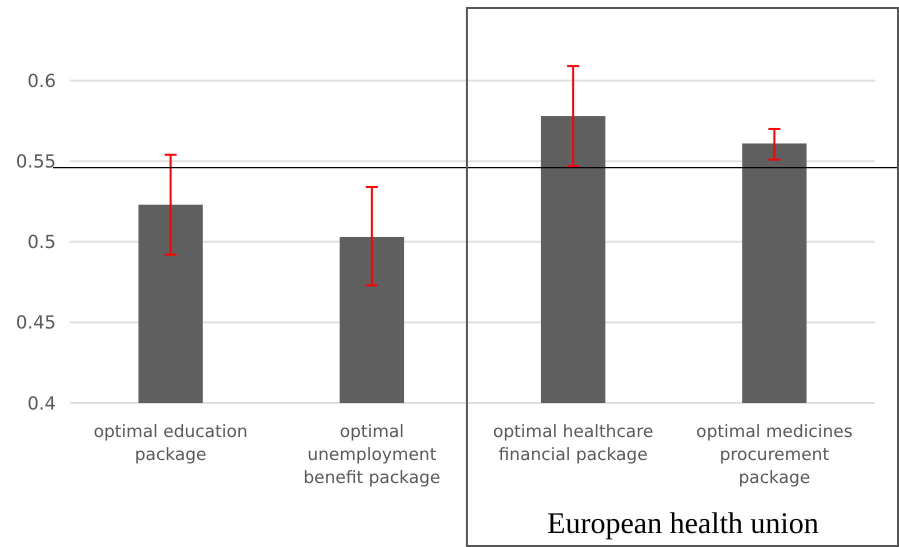 This screenshot has width=899, height=547. I want to click on x-tick-label: optimal unemployment benefit package, so click(371, 455).